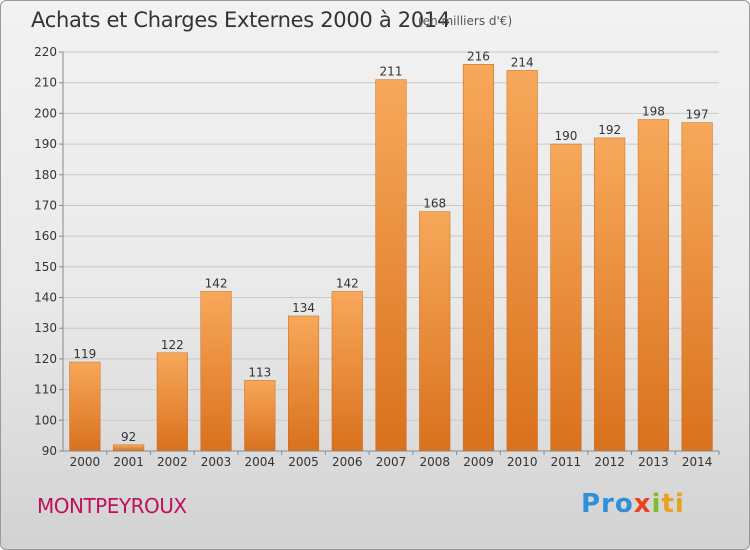  What do you see at coordinates (303, 308) in the screenshot?
I see `bar-value-label: 134` at bounding box center [303, 308].